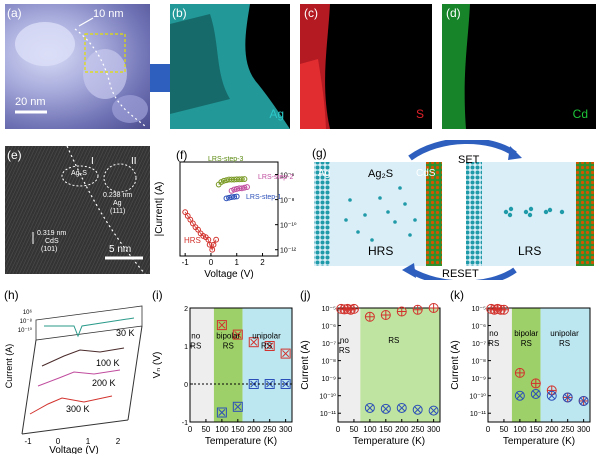  Describe the element at coordinates (185, 423) in the screenshot. I see `y-tick-label: -1` at that location.